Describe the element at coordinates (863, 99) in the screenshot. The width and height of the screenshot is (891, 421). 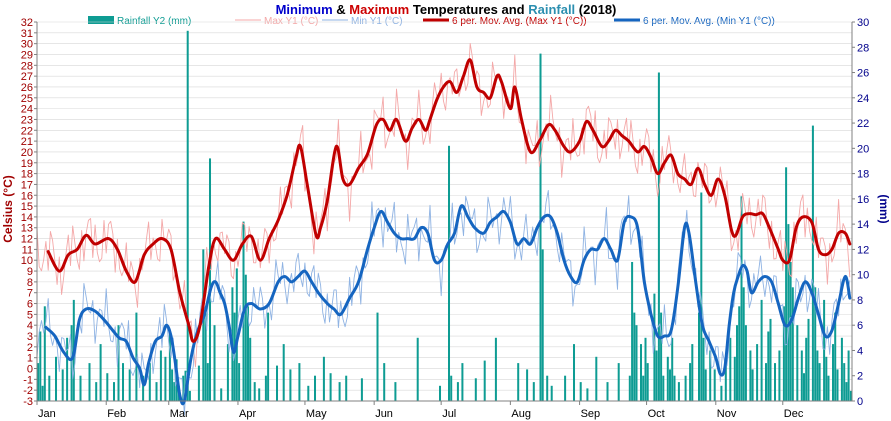
I see `right-tick-label: 24` at that location.